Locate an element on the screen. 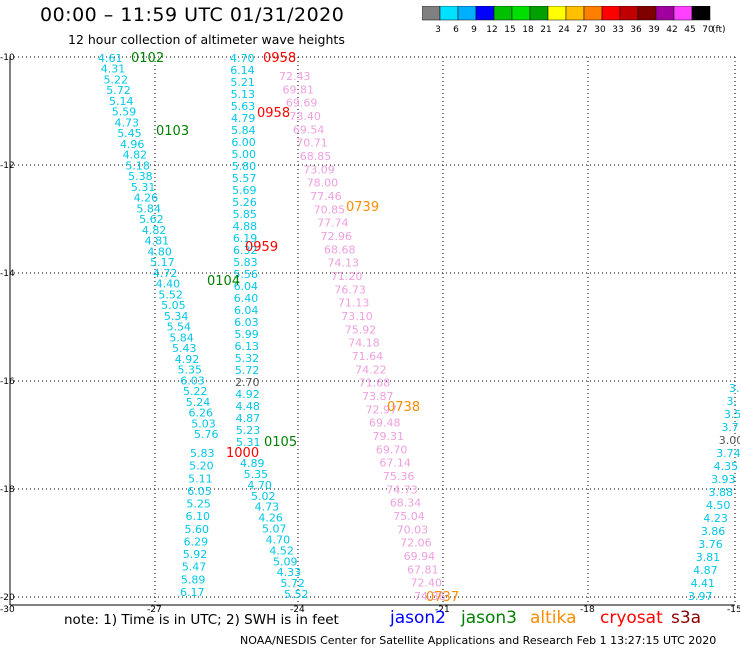  pass-time-label: 0959 is located at coordinates (261, 247).